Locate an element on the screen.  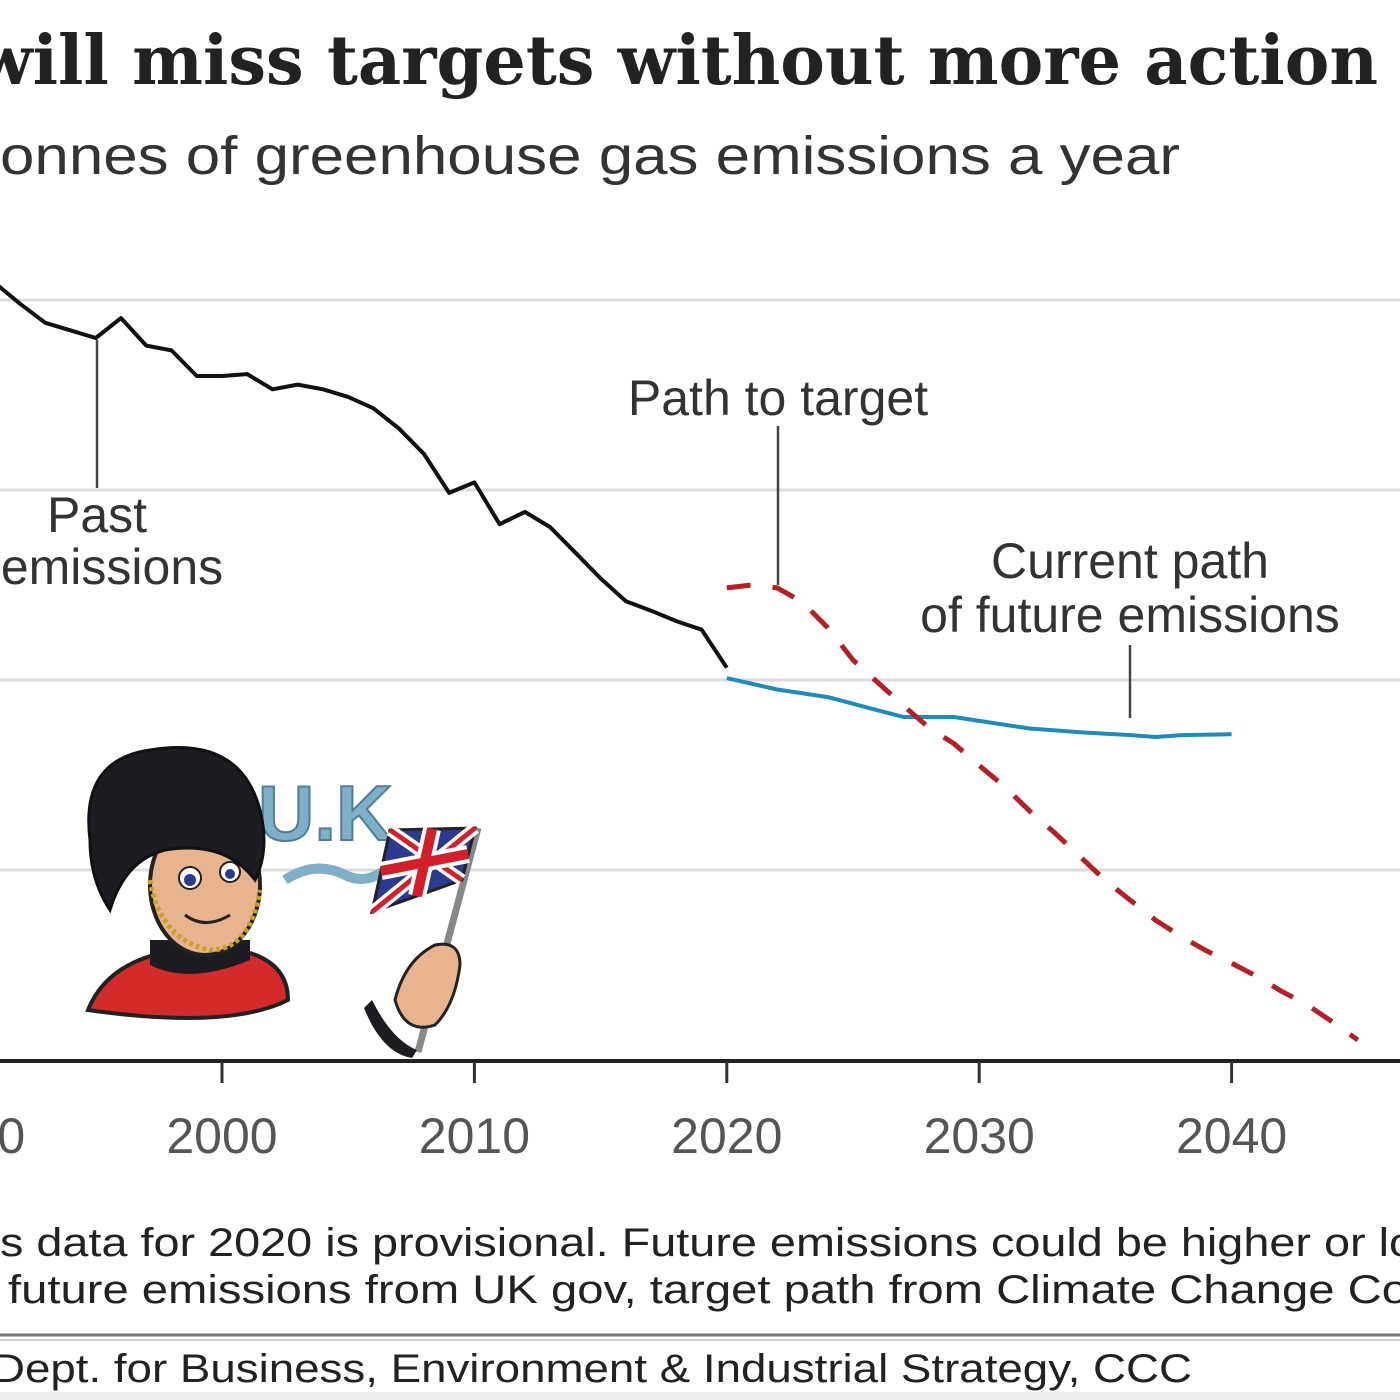
x-tick-label: 2000 is located at coordinates (221, 1136).